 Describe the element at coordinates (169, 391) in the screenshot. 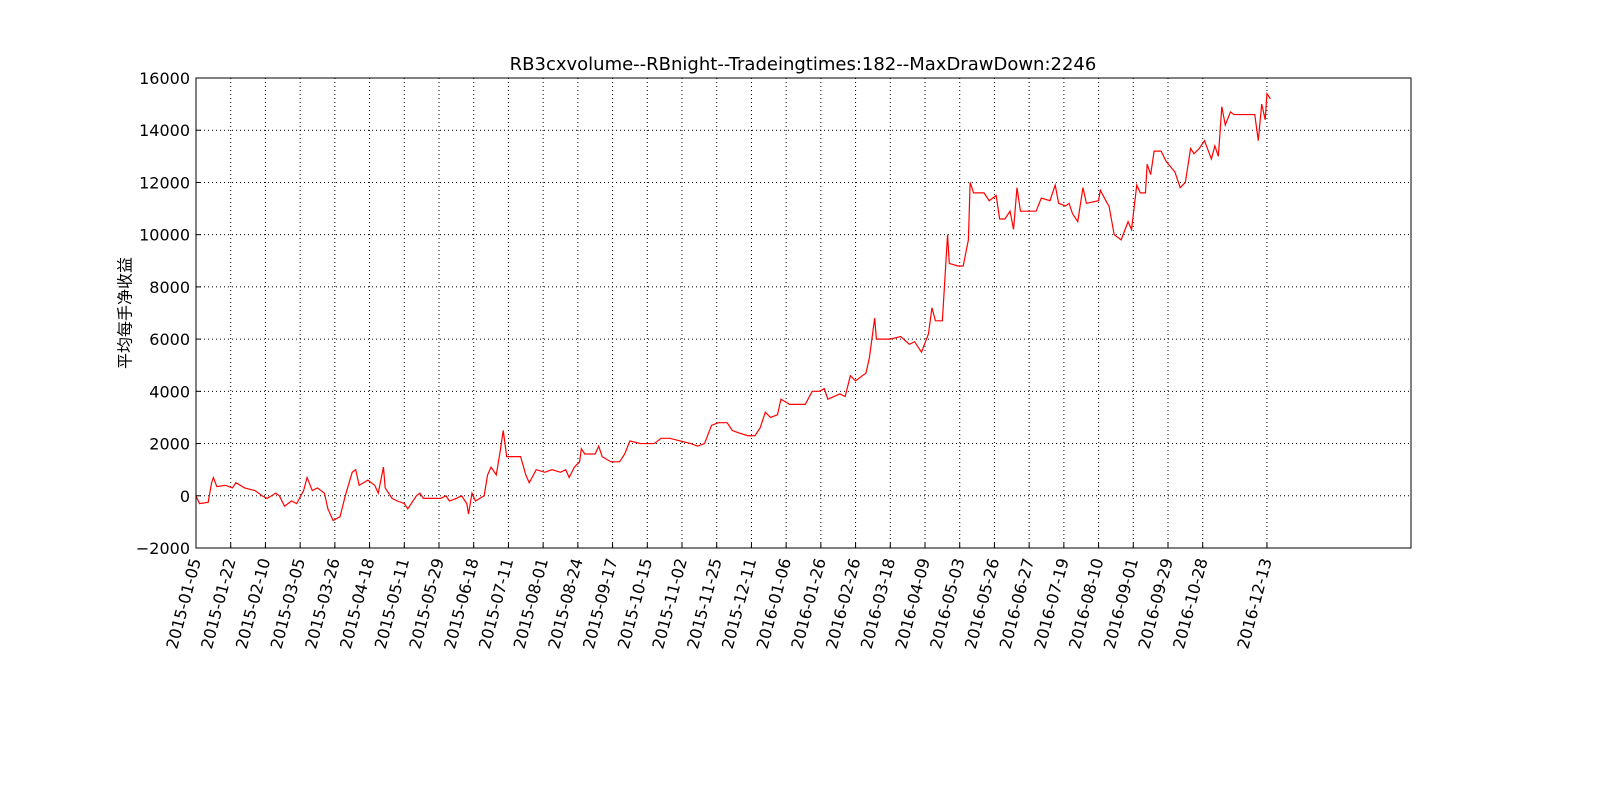

I see `y-tick-label: 4000` at that location.